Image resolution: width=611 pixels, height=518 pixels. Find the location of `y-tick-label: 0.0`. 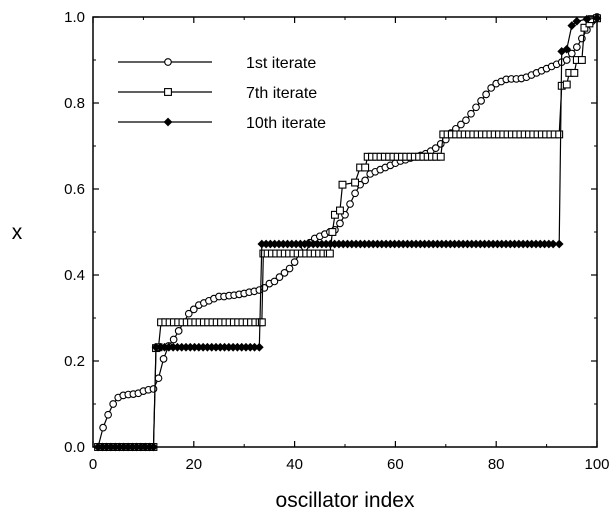

y-tick-label: 0.0 is located at coordinates (74, 447).